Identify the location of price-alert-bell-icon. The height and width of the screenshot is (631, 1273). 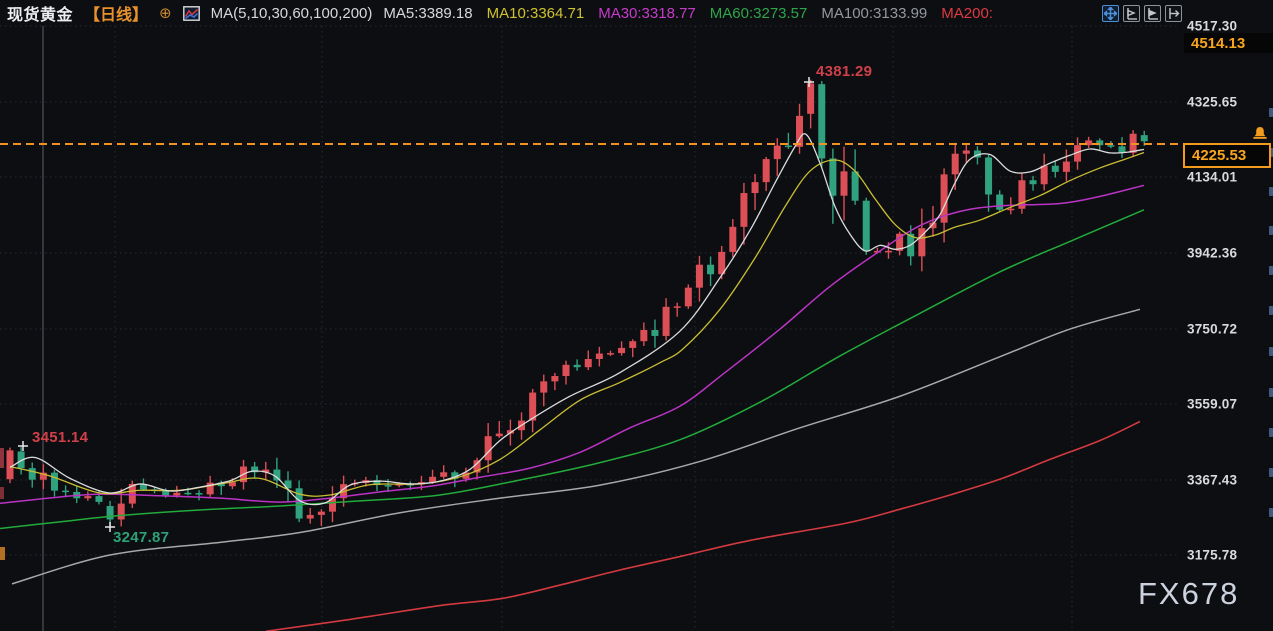
(1260, 136).